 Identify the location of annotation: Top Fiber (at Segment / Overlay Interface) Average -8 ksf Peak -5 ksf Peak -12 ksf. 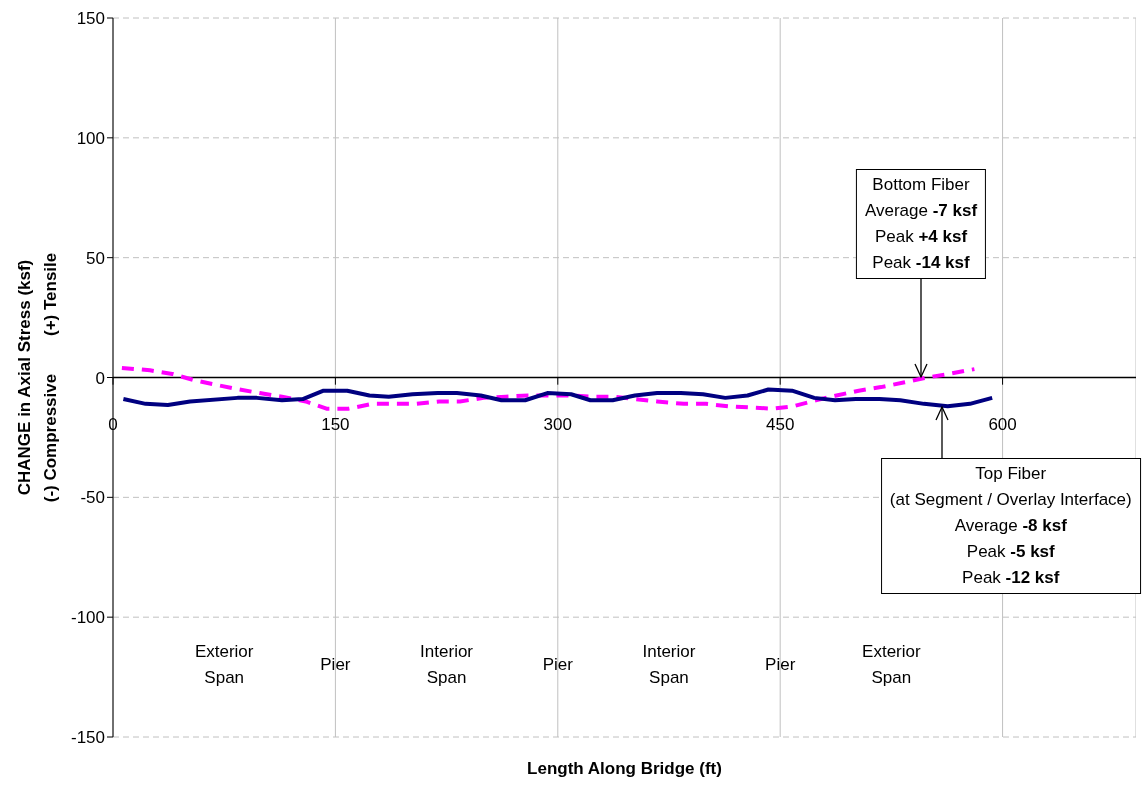
(1010, 526).